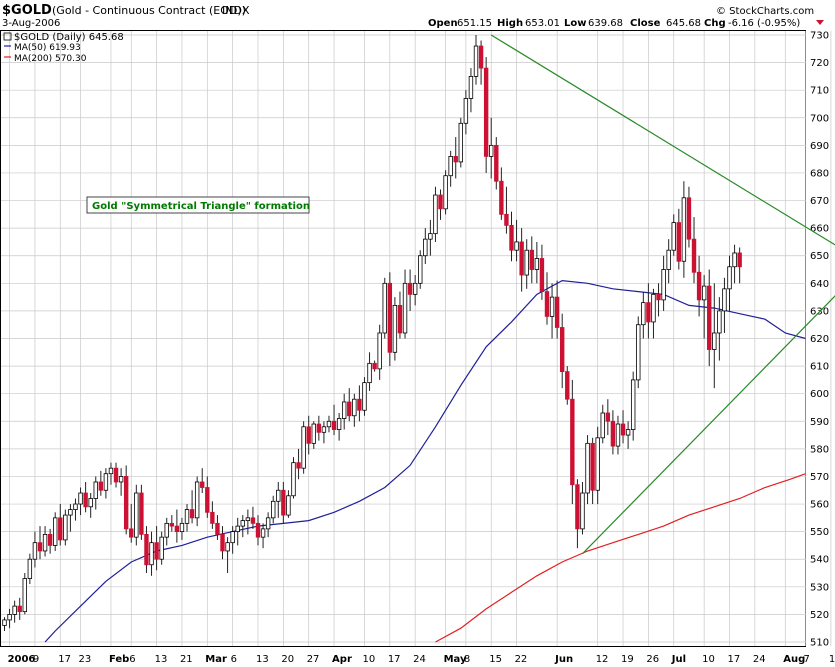 This screenshot has width=835, height=667. Describe the element at coordinates (652, 659) in the screenshot. I see `x-tick-label: 26` at that location.